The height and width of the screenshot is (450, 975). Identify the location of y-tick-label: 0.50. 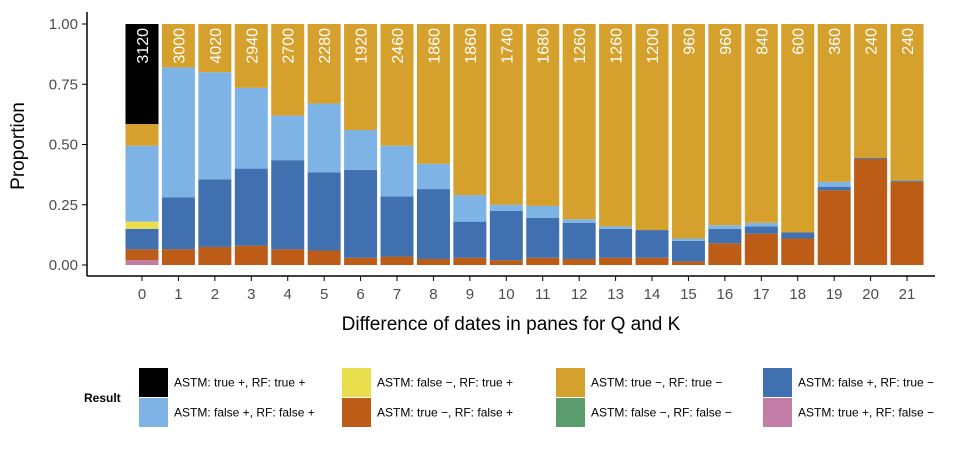
(63, 145).